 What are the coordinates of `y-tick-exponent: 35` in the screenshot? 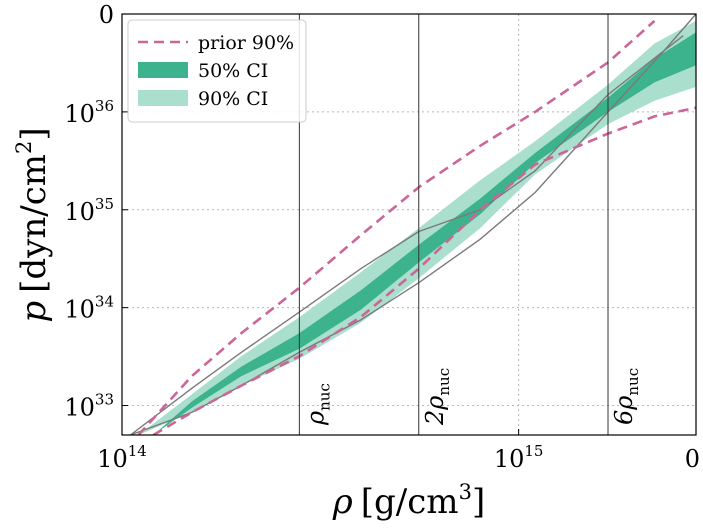 It's located at (104, 204).